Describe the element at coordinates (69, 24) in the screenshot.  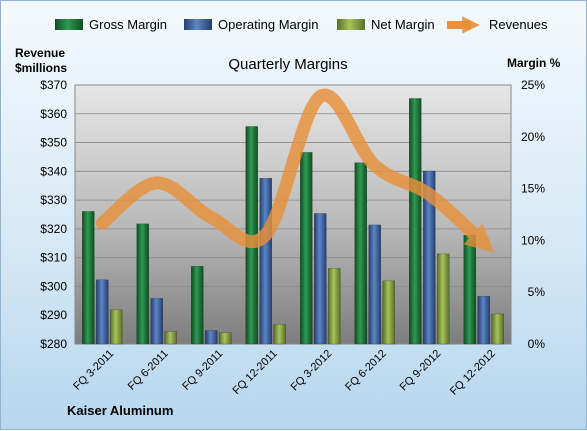
I see `legend-swatch-gross-margin` at that location.